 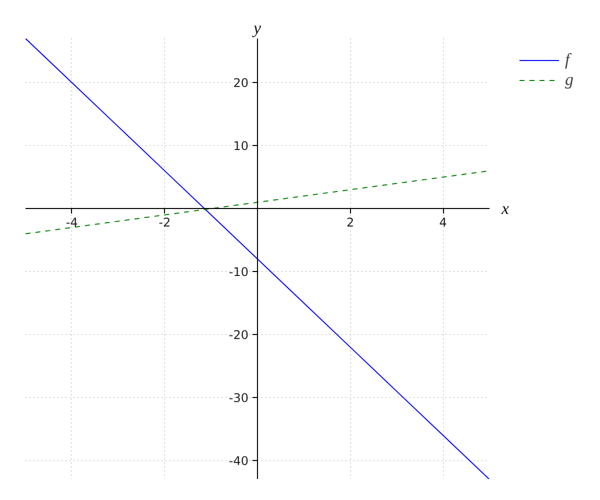 What do you see at coordinates (350, 223) in the screenshot?
I see `x-tick-label: 2` at bounding box center [350, 223].